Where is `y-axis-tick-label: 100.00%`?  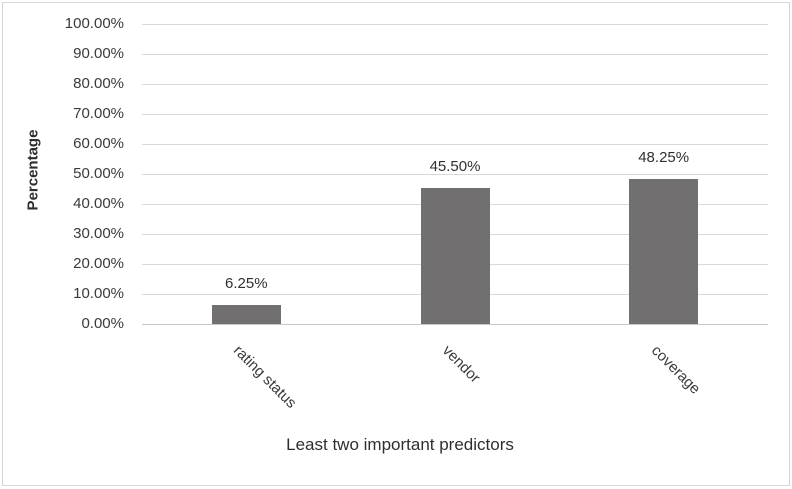
y-axis-tick-label: 100.00% is located at coordinates (94, 23).